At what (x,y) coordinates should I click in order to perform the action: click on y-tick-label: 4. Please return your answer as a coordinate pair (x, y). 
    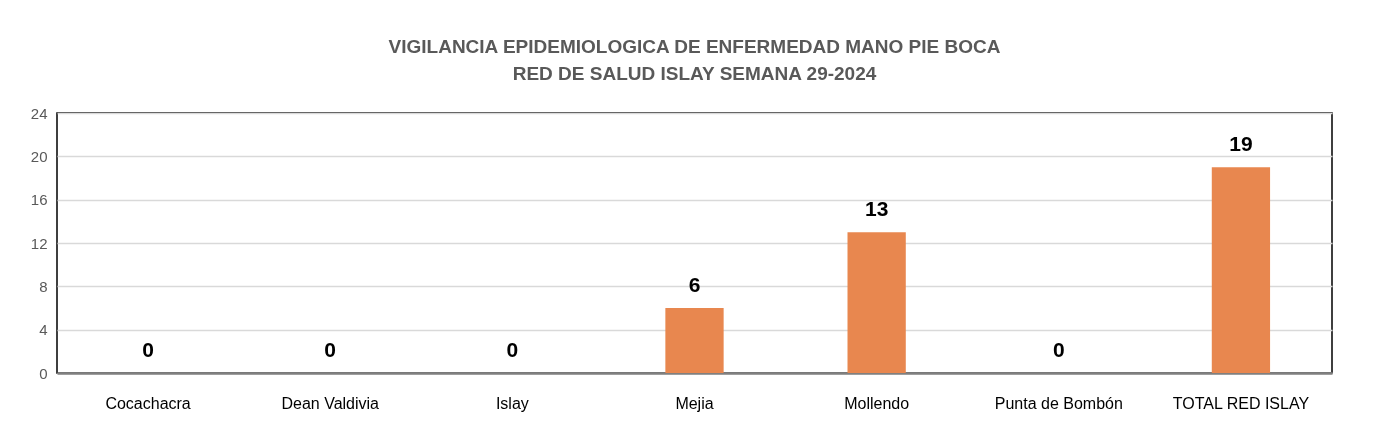
    Looking at the image, I should click on (43, 330).